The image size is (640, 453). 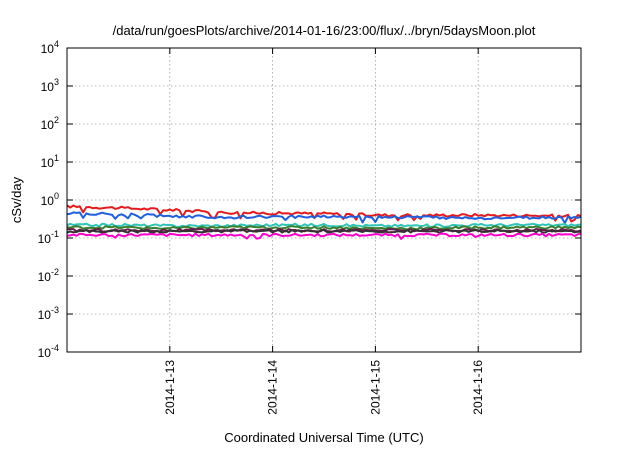 I want to click on x-tick-labels: 2014-1-13 2014-1-14 2014-1-15 2014-1-16, so click(x=324, y=387).